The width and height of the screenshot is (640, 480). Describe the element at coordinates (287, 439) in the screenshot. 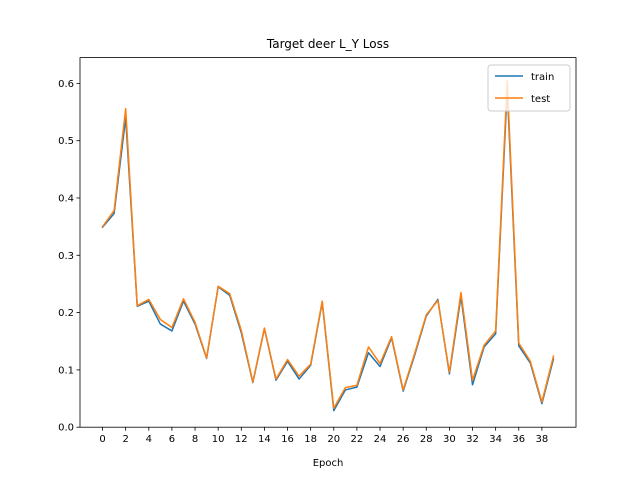

I see `x-tick-label: 16` at that location.